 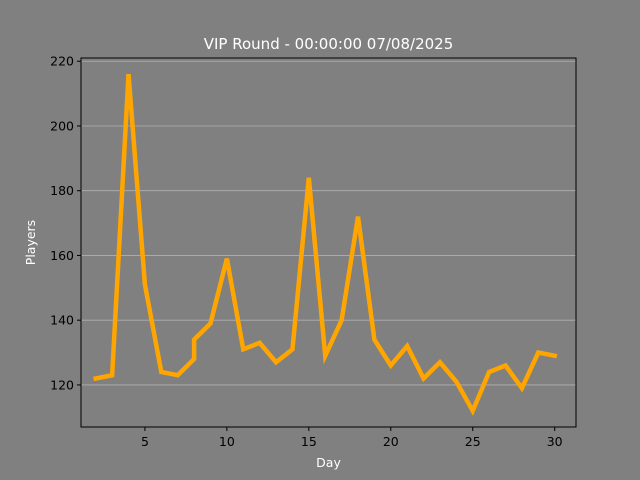 What do you see at coordinates (329, 44) in the screenshot?
I see `chart-title: VIP Round - 00:00:00 07/08/2025` at bounding box center [329, 44].